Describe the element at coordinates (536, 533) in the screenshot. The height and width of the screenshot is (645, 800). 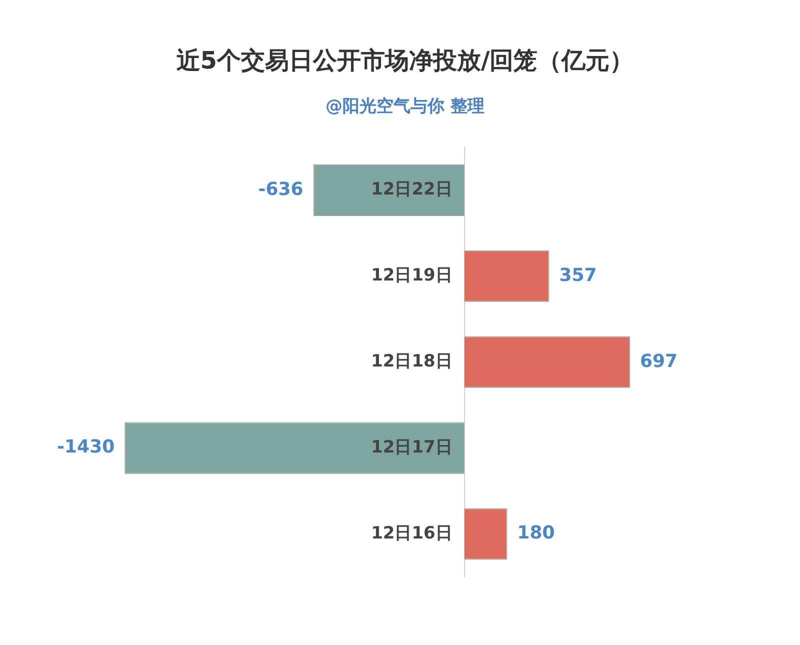
I see `data-label: 180` at that location.